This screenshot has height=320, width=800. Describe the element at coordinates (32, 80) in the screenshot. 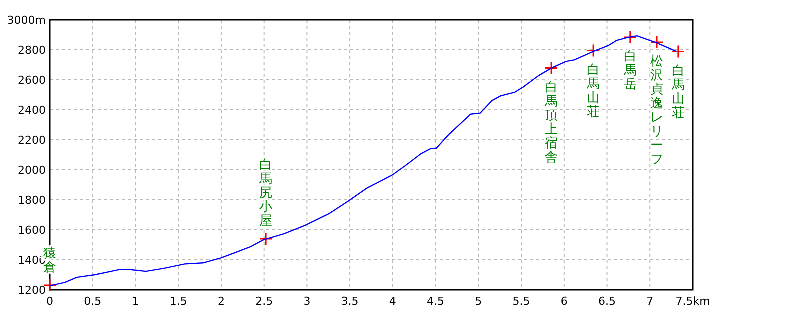

I see `y-tick-label: 2600` at that location.